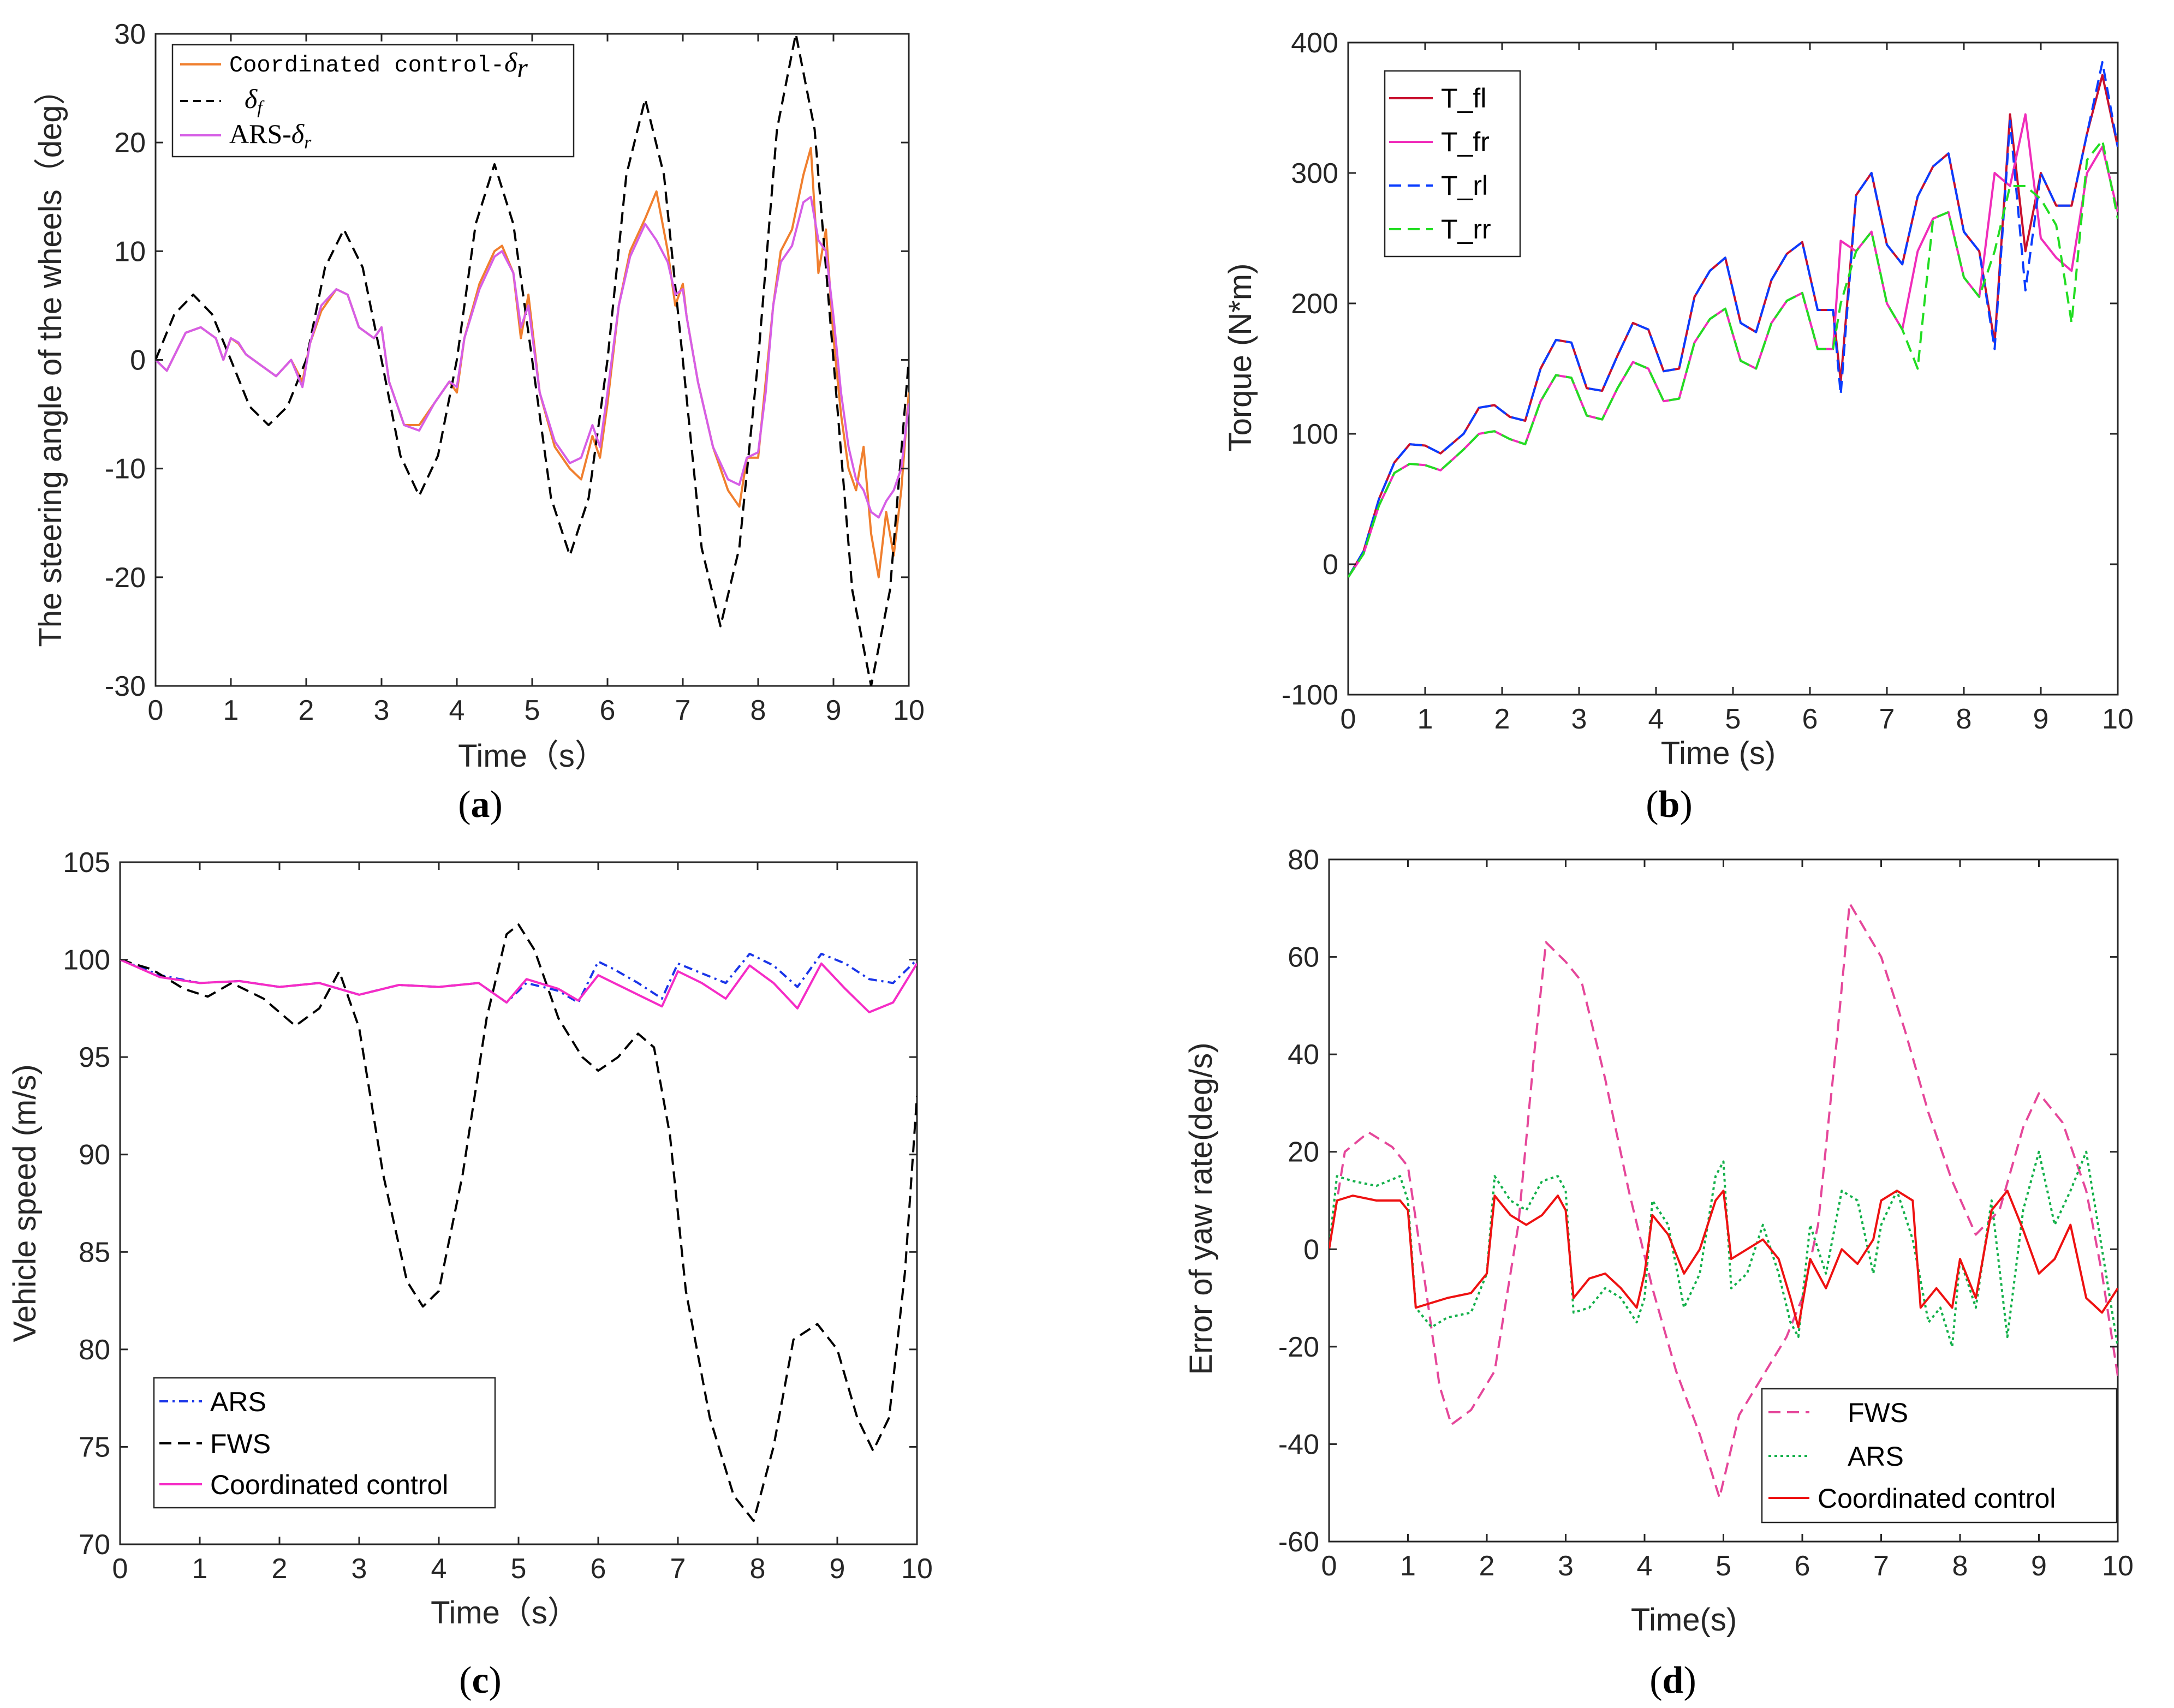 The width and height of the screenshot is (2174, 1708). What do you see at coordinates (837, 1569) in the screenshot?
I see `x-tick-label-c-9: 9` at bounding box center [837, 1569].